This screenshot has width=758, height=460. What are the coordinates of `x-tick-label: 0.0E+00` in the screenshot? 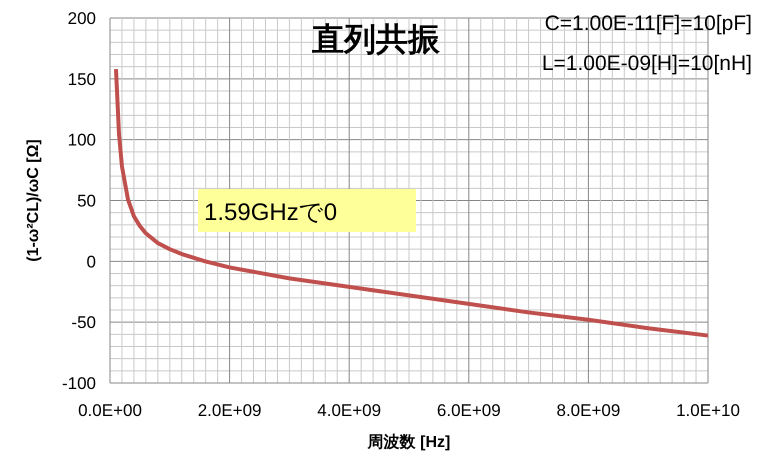 It's located at (110, 410).